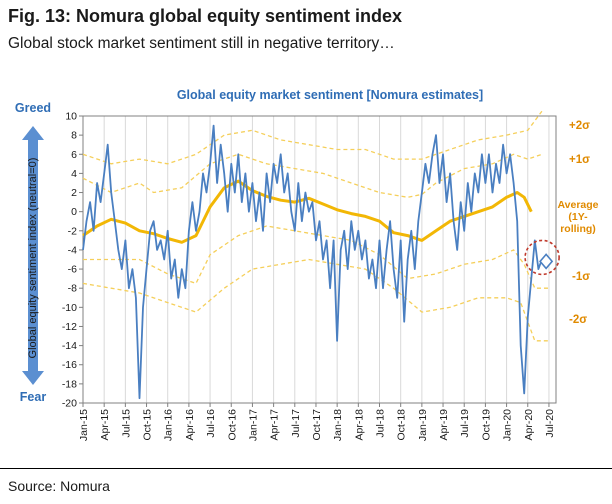 This screenshot has height=504, width=612. What do you see at coordinates (508, 425) in the screenshot?
I see `x-tick-label: Jan-20` at bounding box center [508, 425].